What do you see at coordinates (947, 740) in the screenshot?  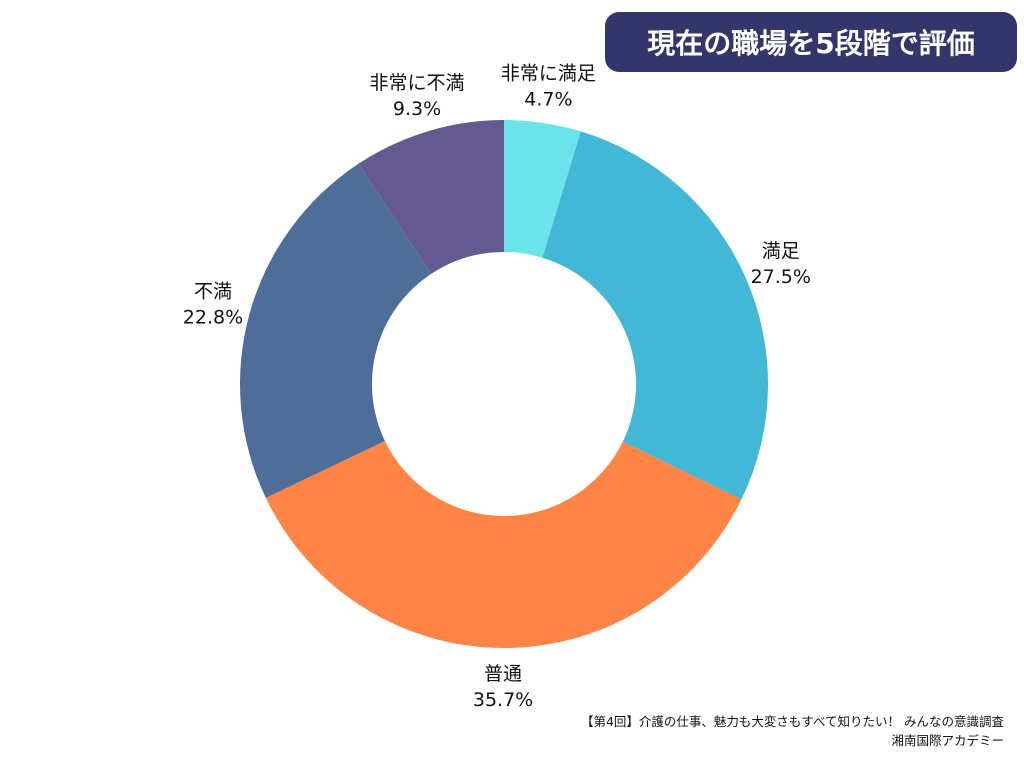 I see `source-publisher: 湘南国際アカデミー` at bounding box center [947, 740].